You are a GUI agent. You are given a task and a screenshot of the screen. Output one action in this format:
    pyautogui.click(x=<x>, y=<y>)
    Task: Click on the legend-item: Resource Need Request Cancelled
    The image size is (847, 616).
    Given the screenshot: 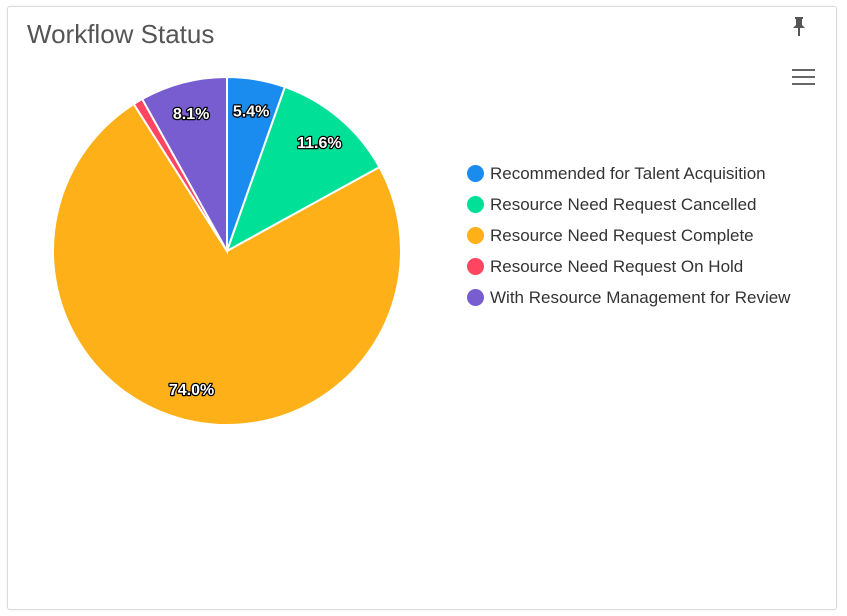 What is the action you would take?
    pyautogui.click(x=628, y=204)
    